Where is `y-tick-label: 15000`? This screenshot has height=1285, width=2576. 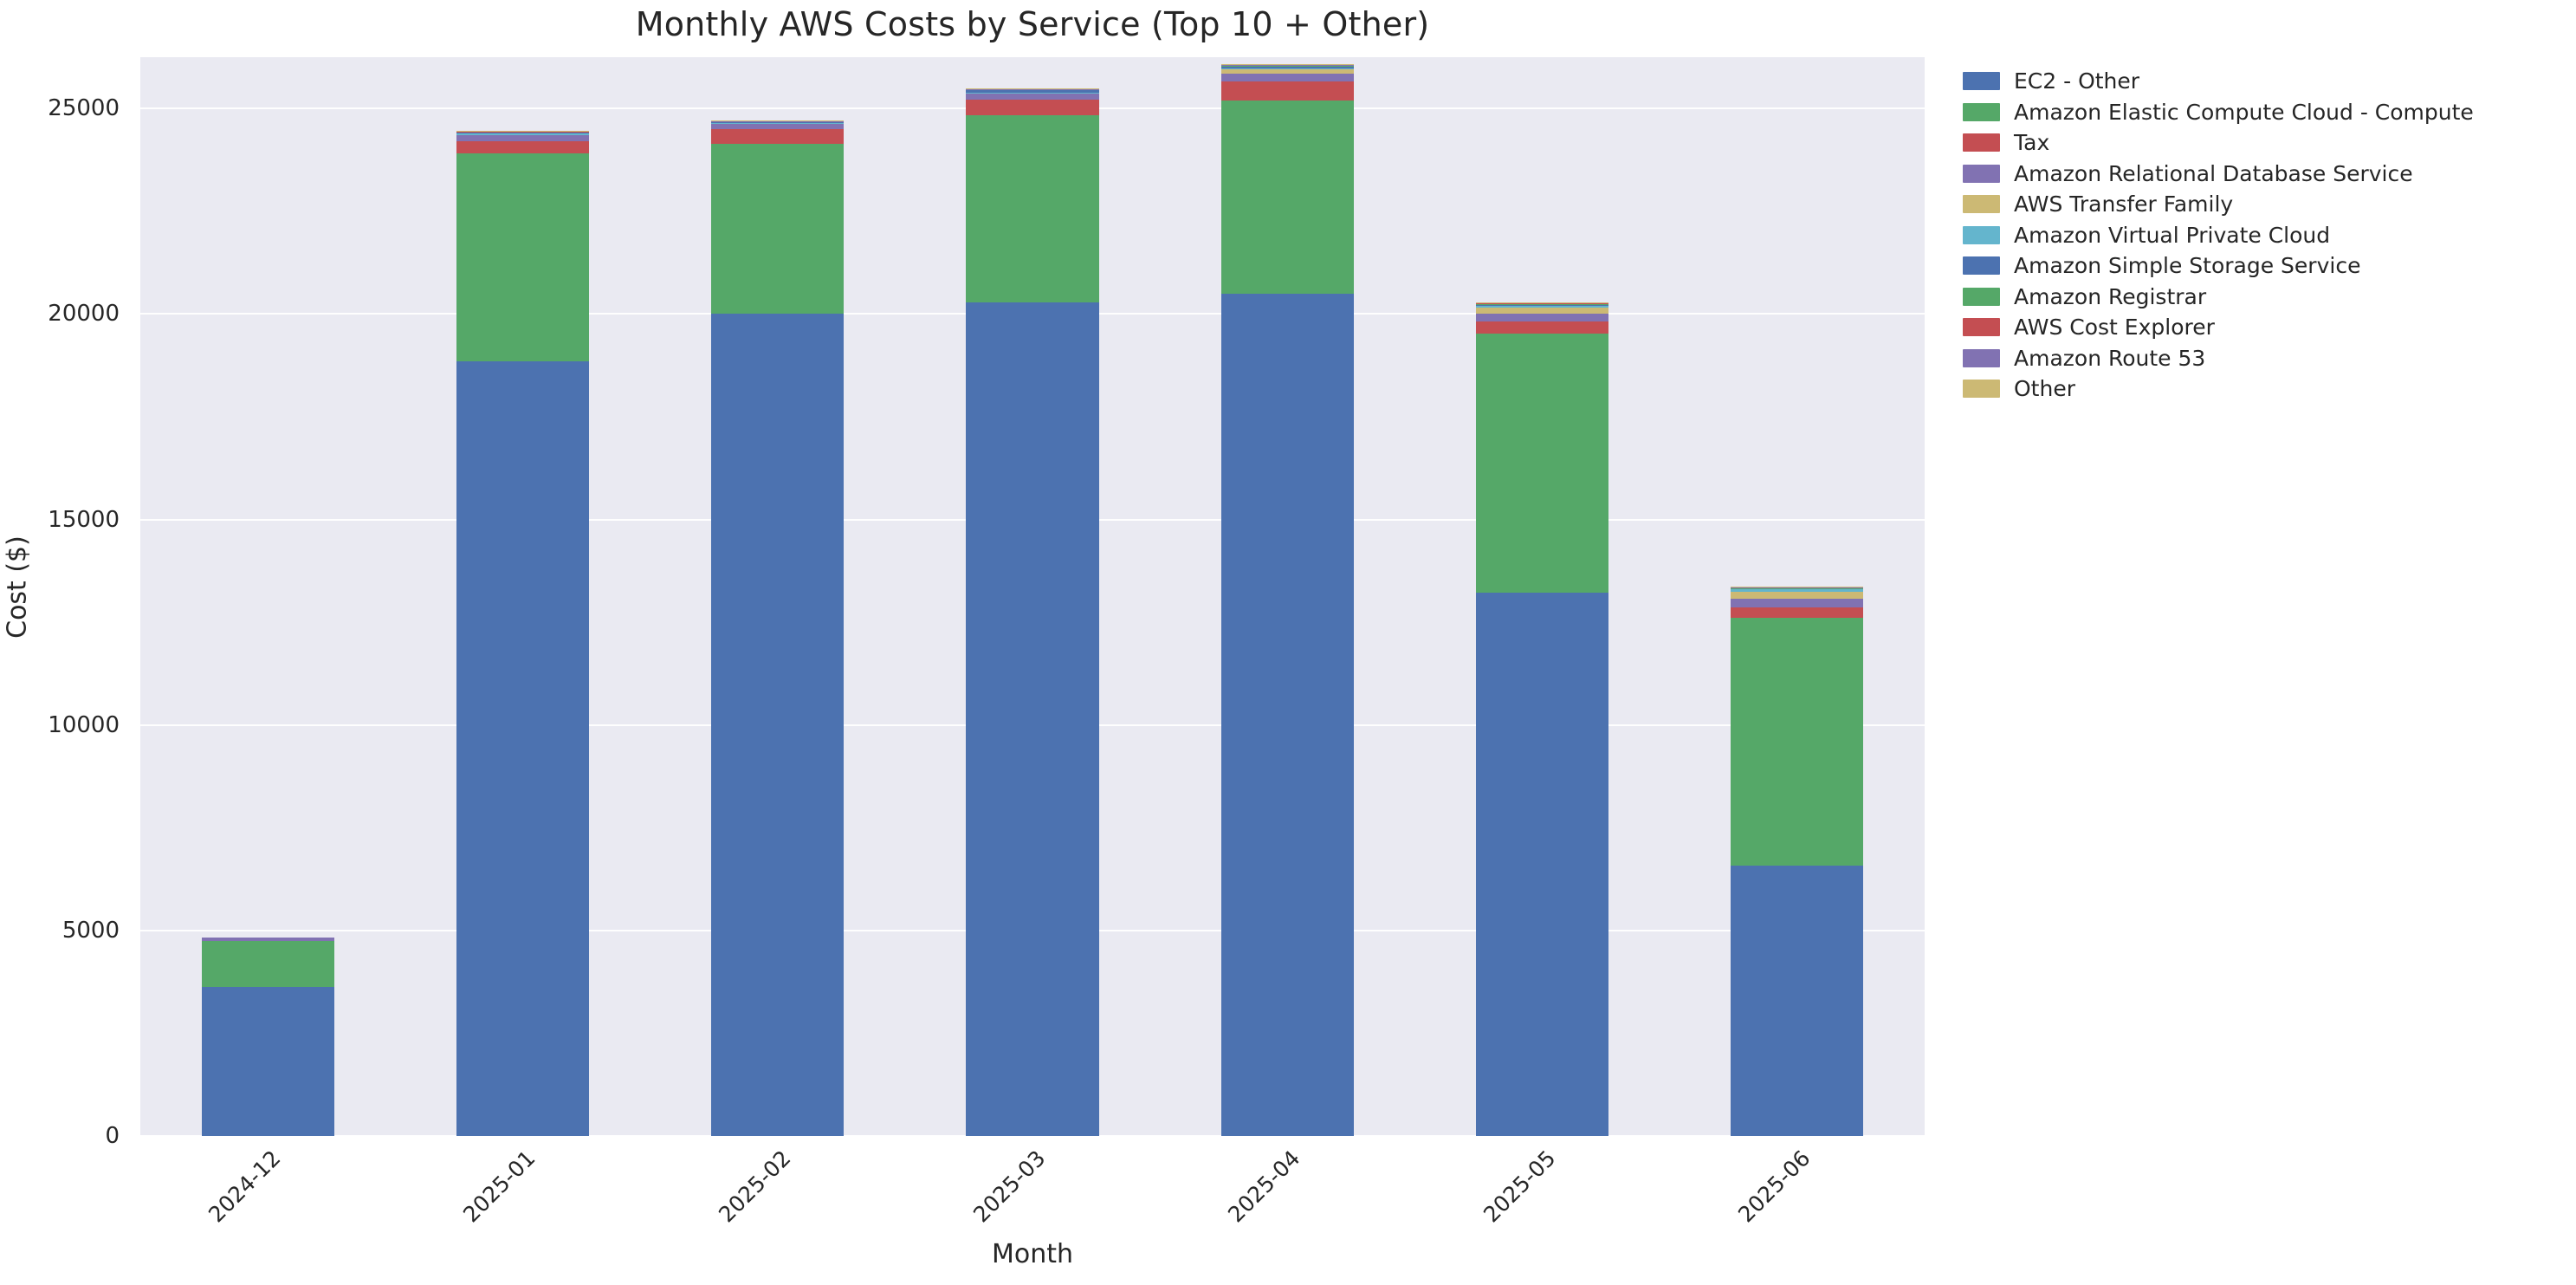
y-tick-label: 15000 is located at coordinates (84, 519).